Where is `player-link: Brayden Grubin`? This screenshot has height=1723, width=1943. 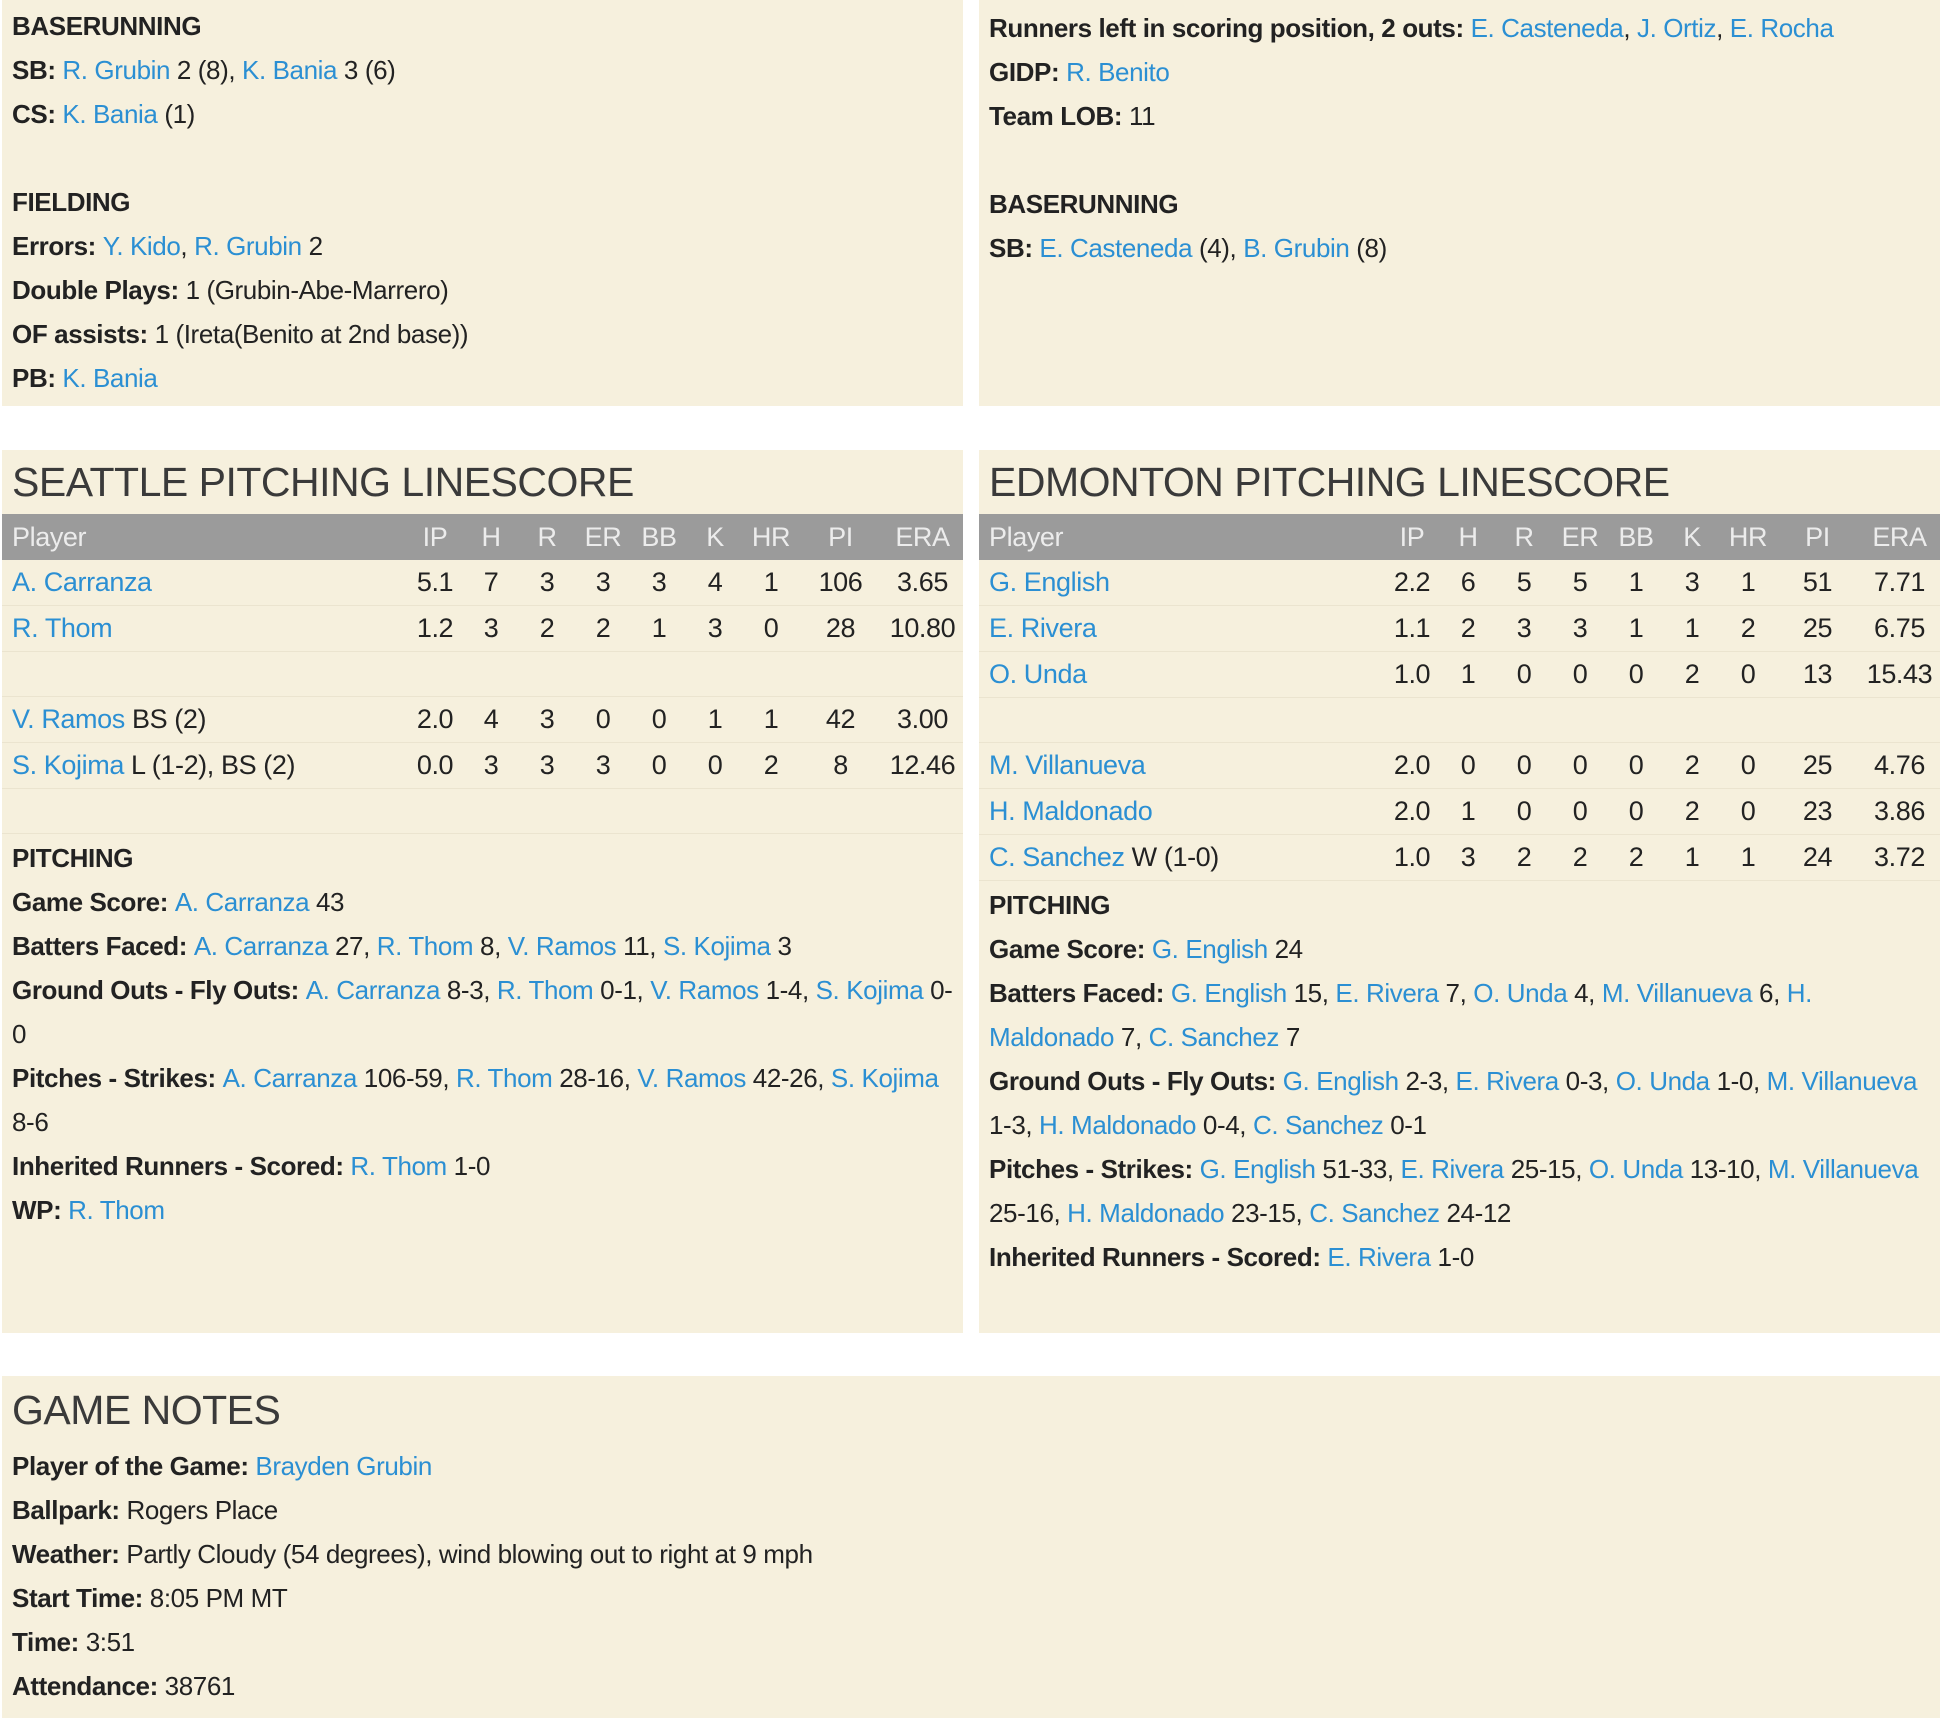
player-link: Brayden Grubin is located at coordinates (343, 1466).